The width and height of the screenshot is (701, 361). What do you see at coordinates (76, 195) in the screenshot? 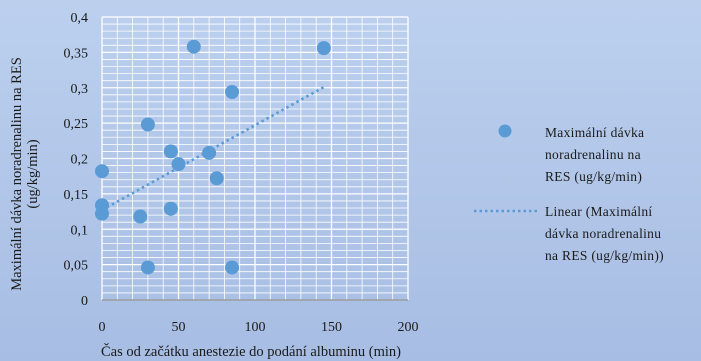
I see `y-tick-label: 0,15` at bounding box center [76, 195].